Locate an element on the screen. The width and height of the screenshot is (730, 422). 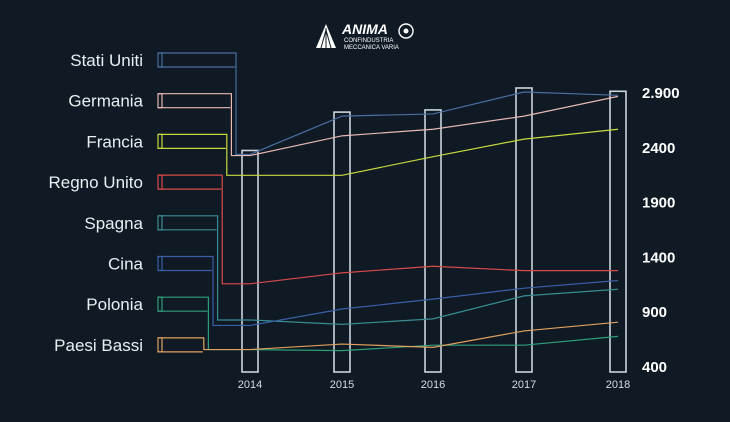
year-box-2018 is located at coordinates (618, 231).